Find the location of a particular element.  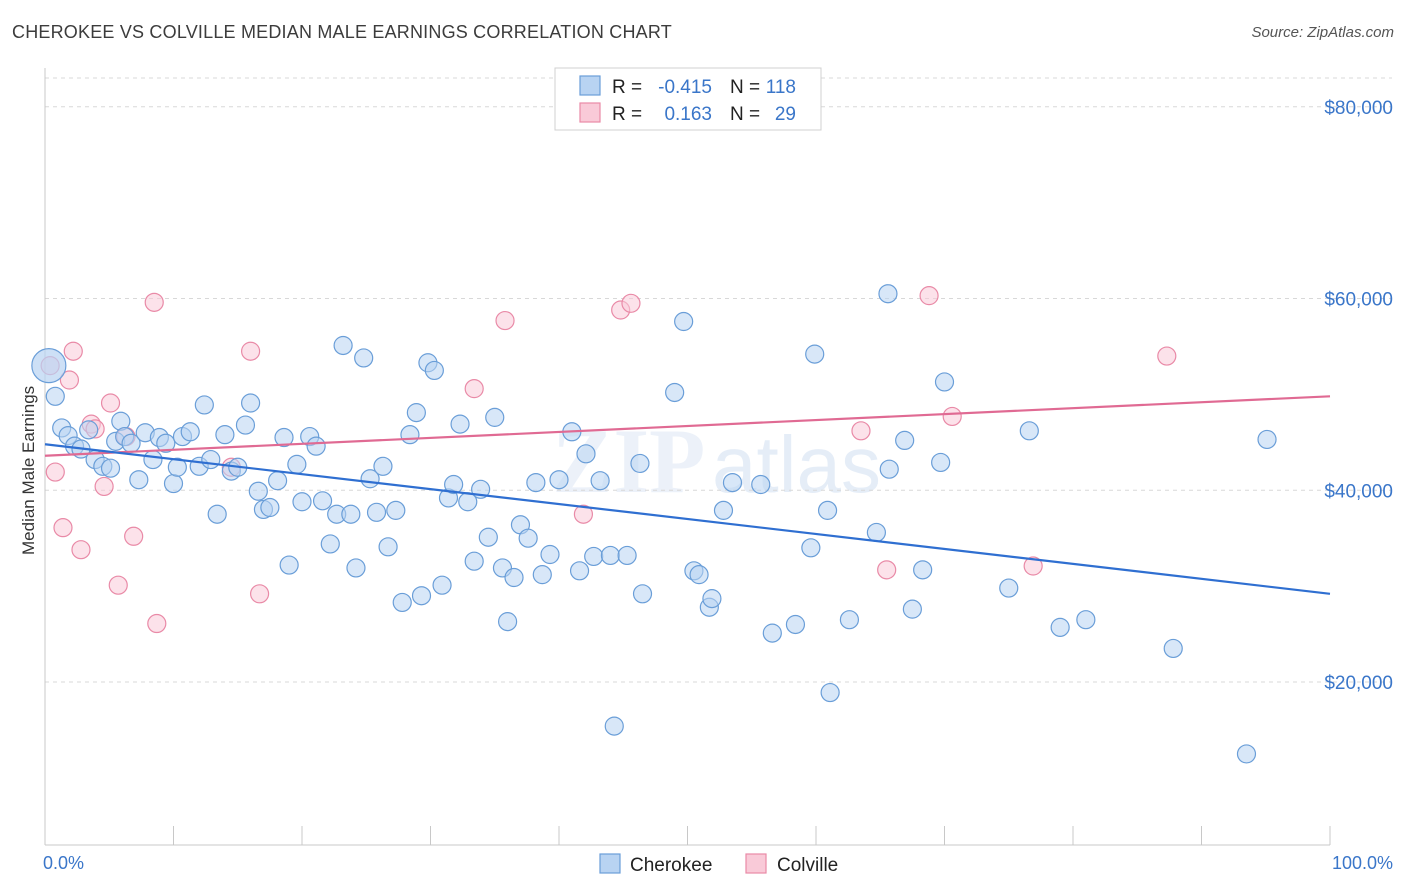

x-tick-label-0: 0.0% is located at coordinates (63, 863).